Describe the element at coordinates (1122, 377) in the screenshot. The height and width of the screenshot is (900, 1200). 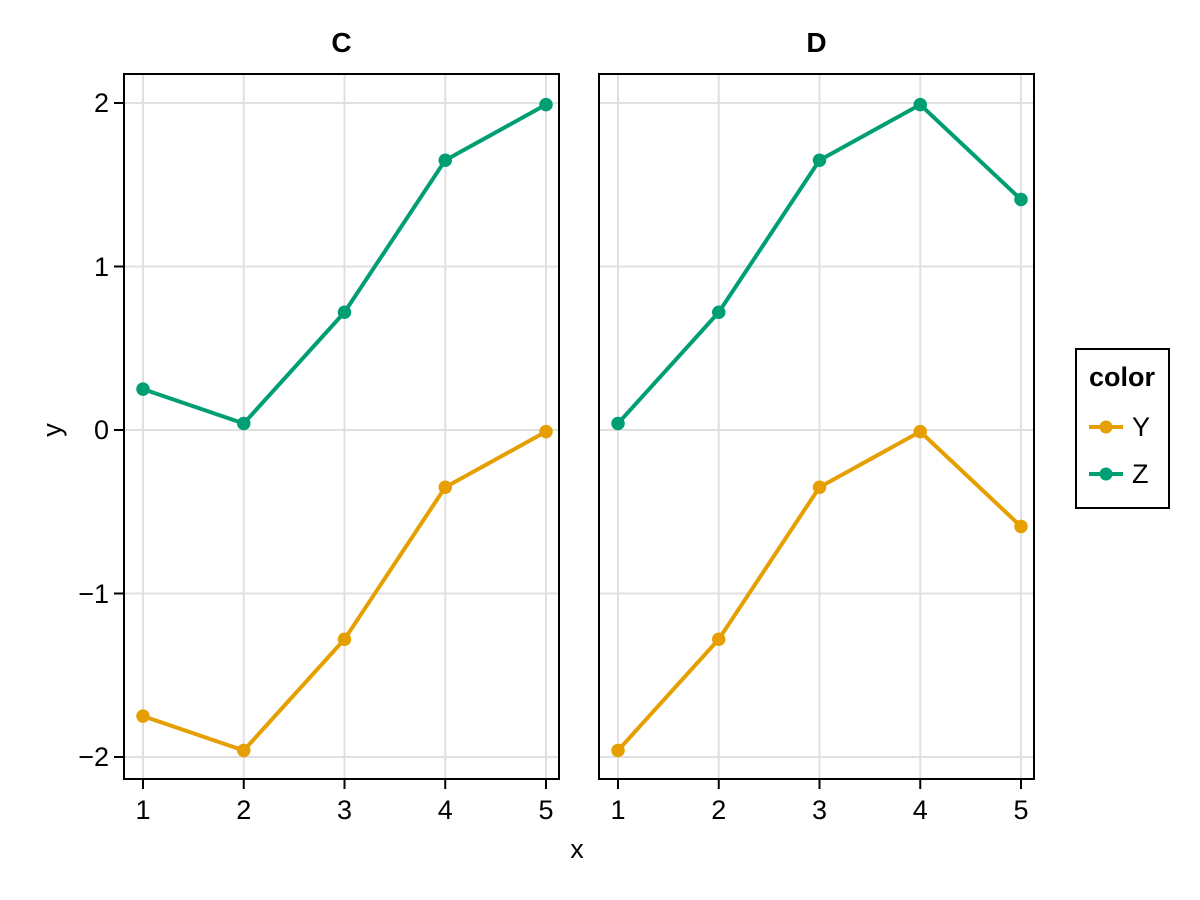
I see `legend-title: color` at that location.